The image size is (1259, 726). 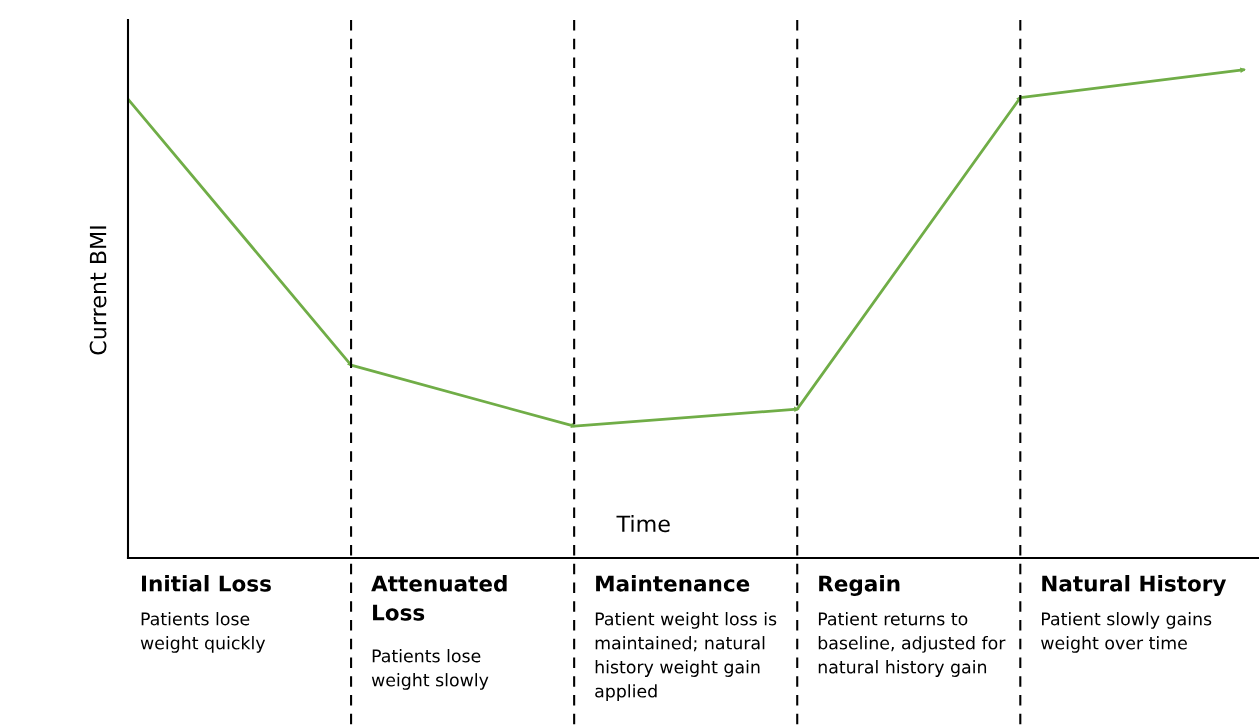 I want to click on text: Natural History, so click(x=1134, y=585).